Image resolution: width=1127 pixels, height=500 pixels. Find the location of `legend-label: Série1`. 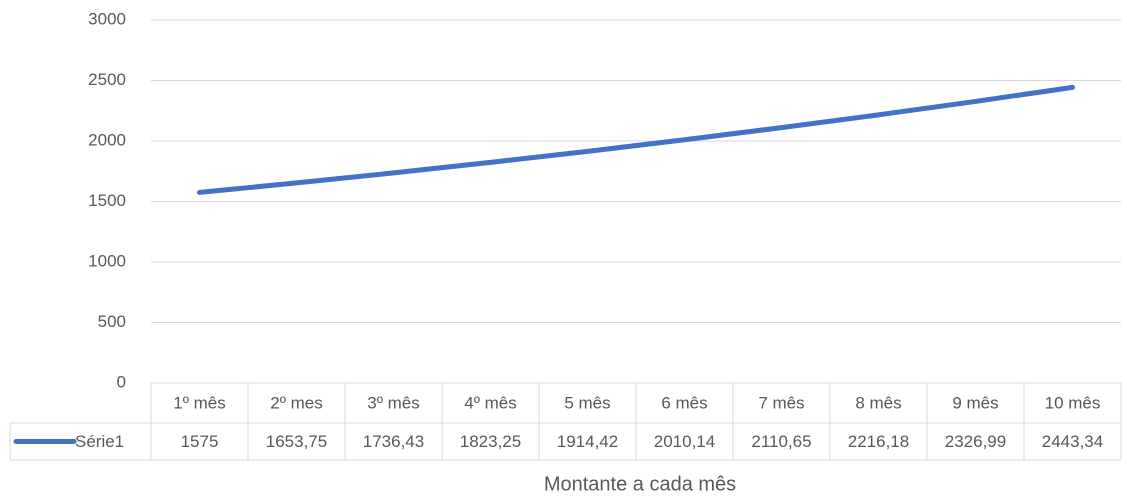

legend-label: Série1 is located at coordinates (99, 441).